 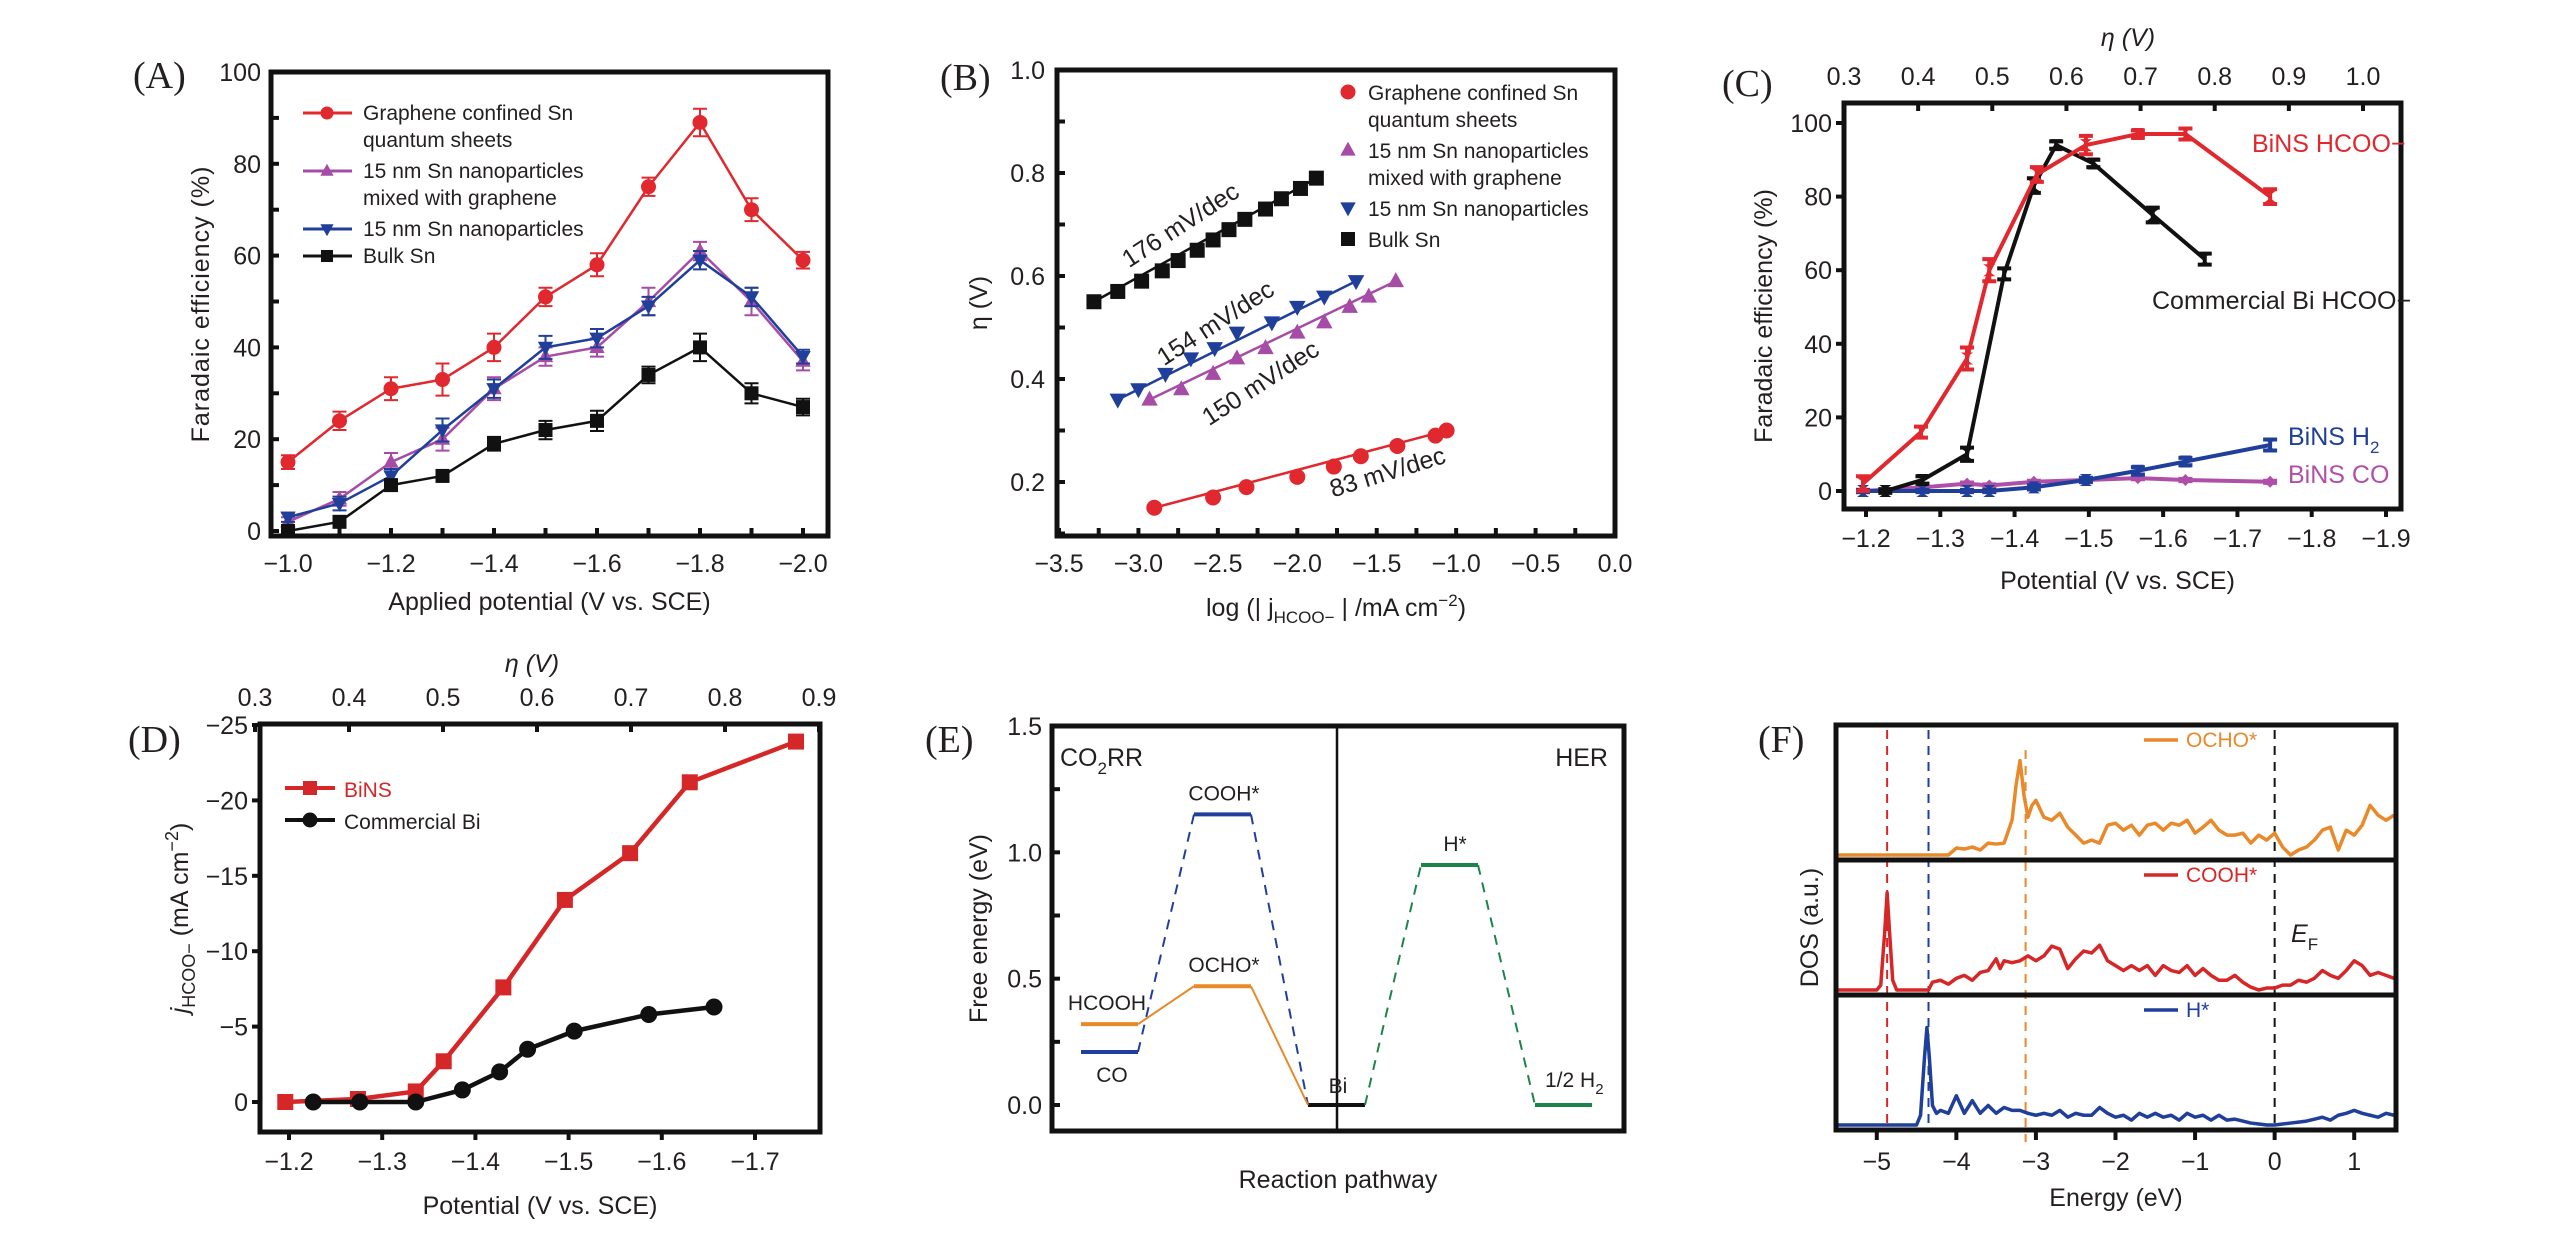 What do you see at coordinates (2338, 475) in the screenshot?
I see `series-label-bins-co: BiNS CO` at bounding box center [2338, 475].